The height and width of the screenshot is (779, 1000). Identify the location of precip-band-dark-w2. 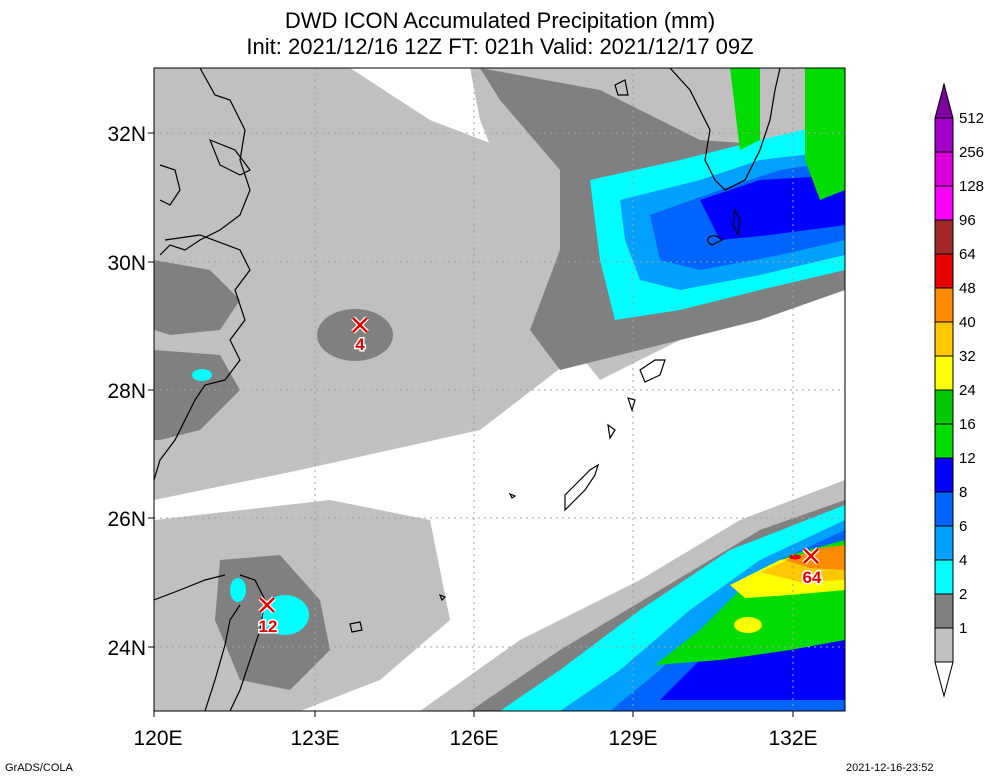
(197, 297).